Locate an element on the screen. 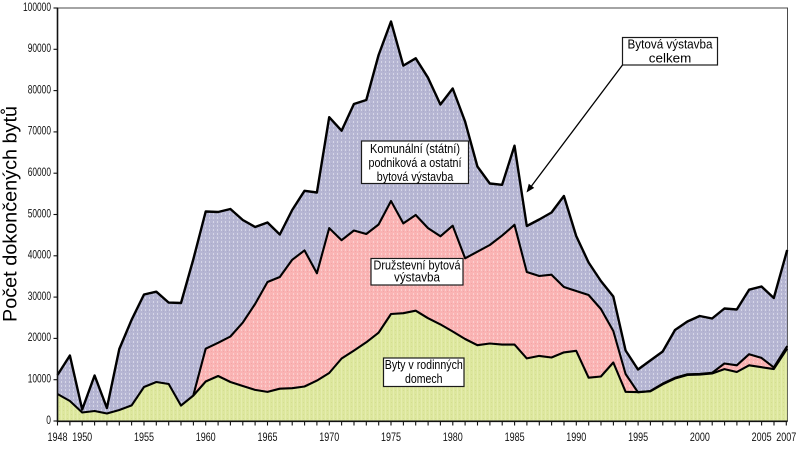 The image size is (800, 450). svg-text: 0 is located at coordinates (48, 420).